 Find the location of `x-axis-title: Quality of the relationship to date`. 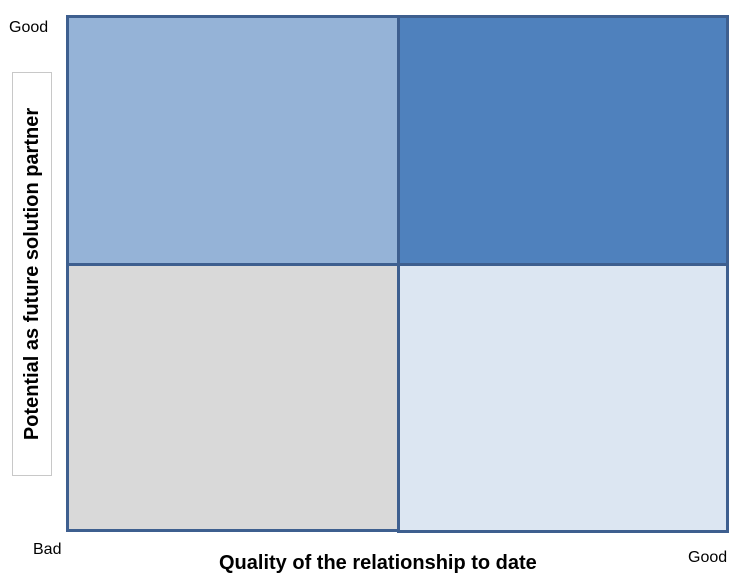

x-axis-title: Quality of the relationship to date is located at coordinates (378, 563).